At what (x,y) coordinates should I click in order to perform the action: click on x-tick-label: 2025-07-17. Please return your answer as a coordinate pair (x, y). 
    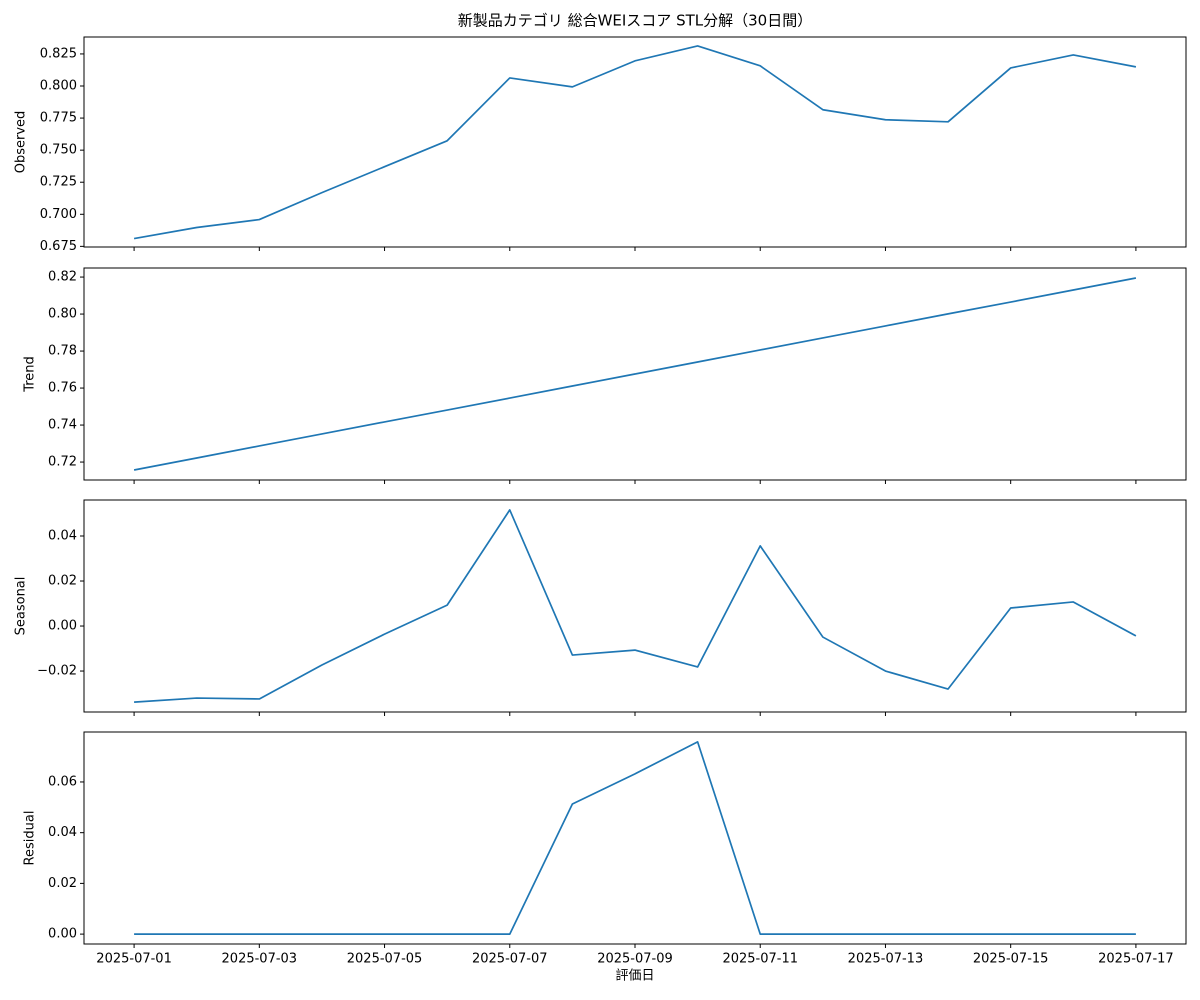
    Looking at the image, I should click on (1136, 959).